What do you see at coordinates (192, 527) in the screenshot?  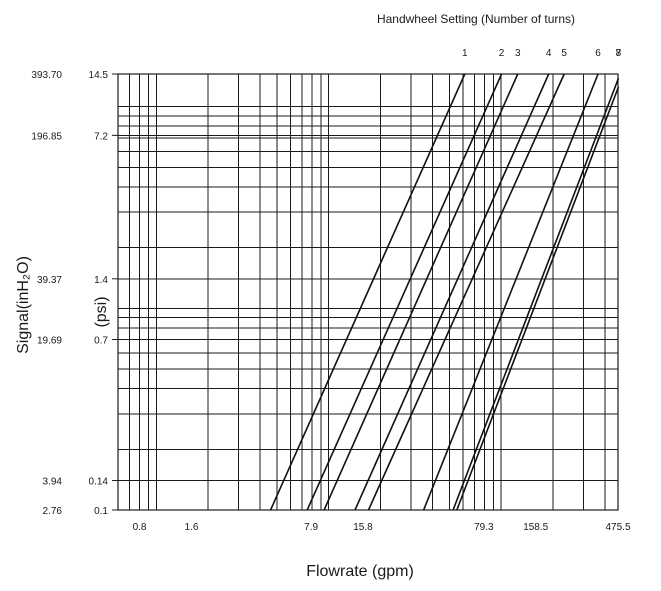 I see `x-tick-label: 1.6` at bounding box center [192, 527].